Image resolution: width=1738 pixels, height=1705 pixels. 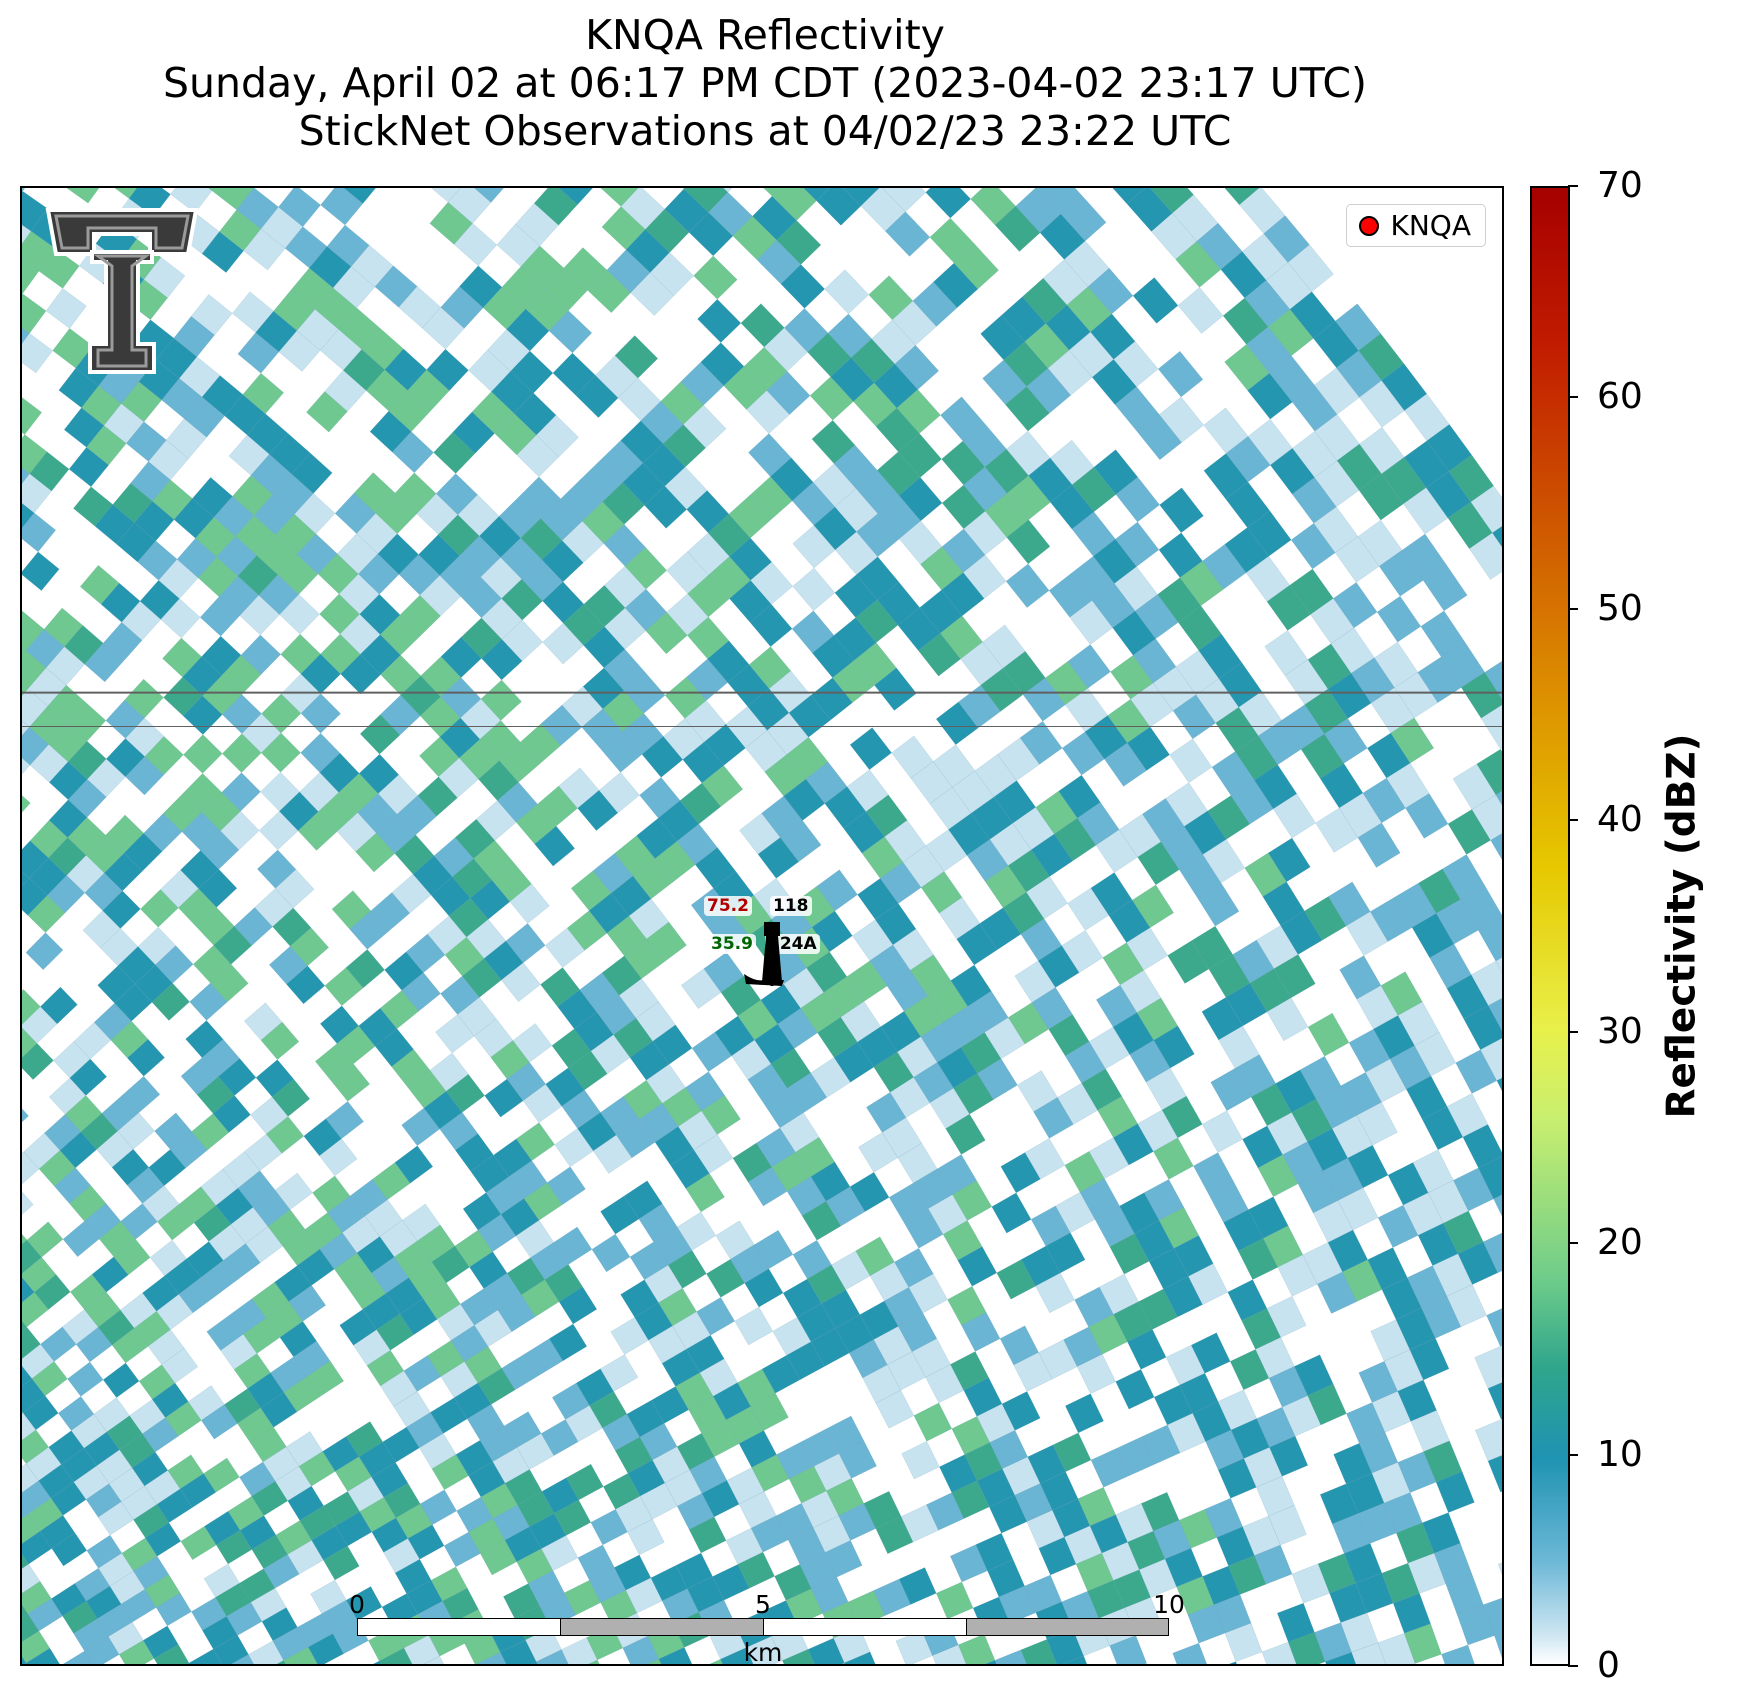 What do you see at coordinates (1620, 1031) in the screenshot?
I see `colorbar-tick-label: 30` at bounding box center [1620, 1031].